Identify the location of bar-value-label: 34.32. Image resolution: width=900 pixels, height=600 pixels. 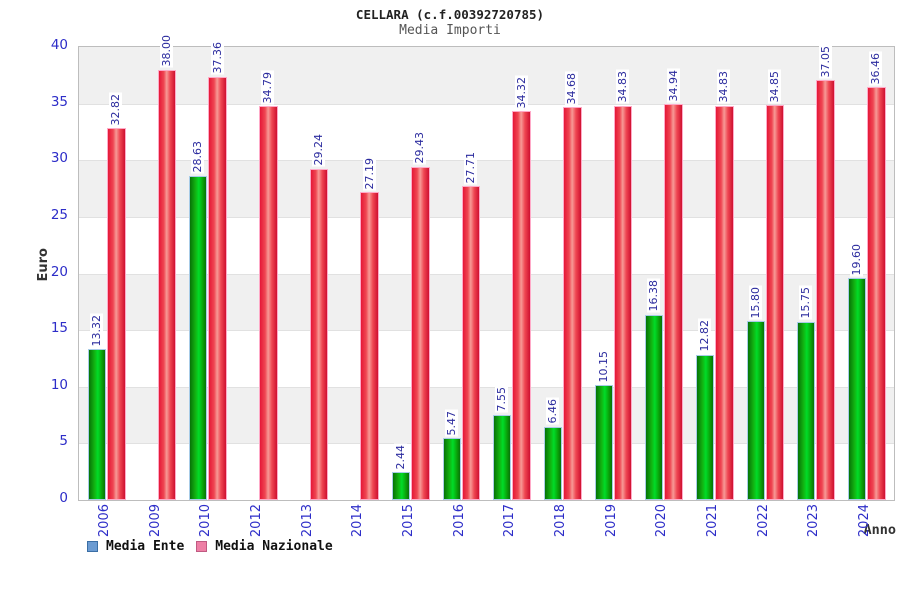
(521, 92).